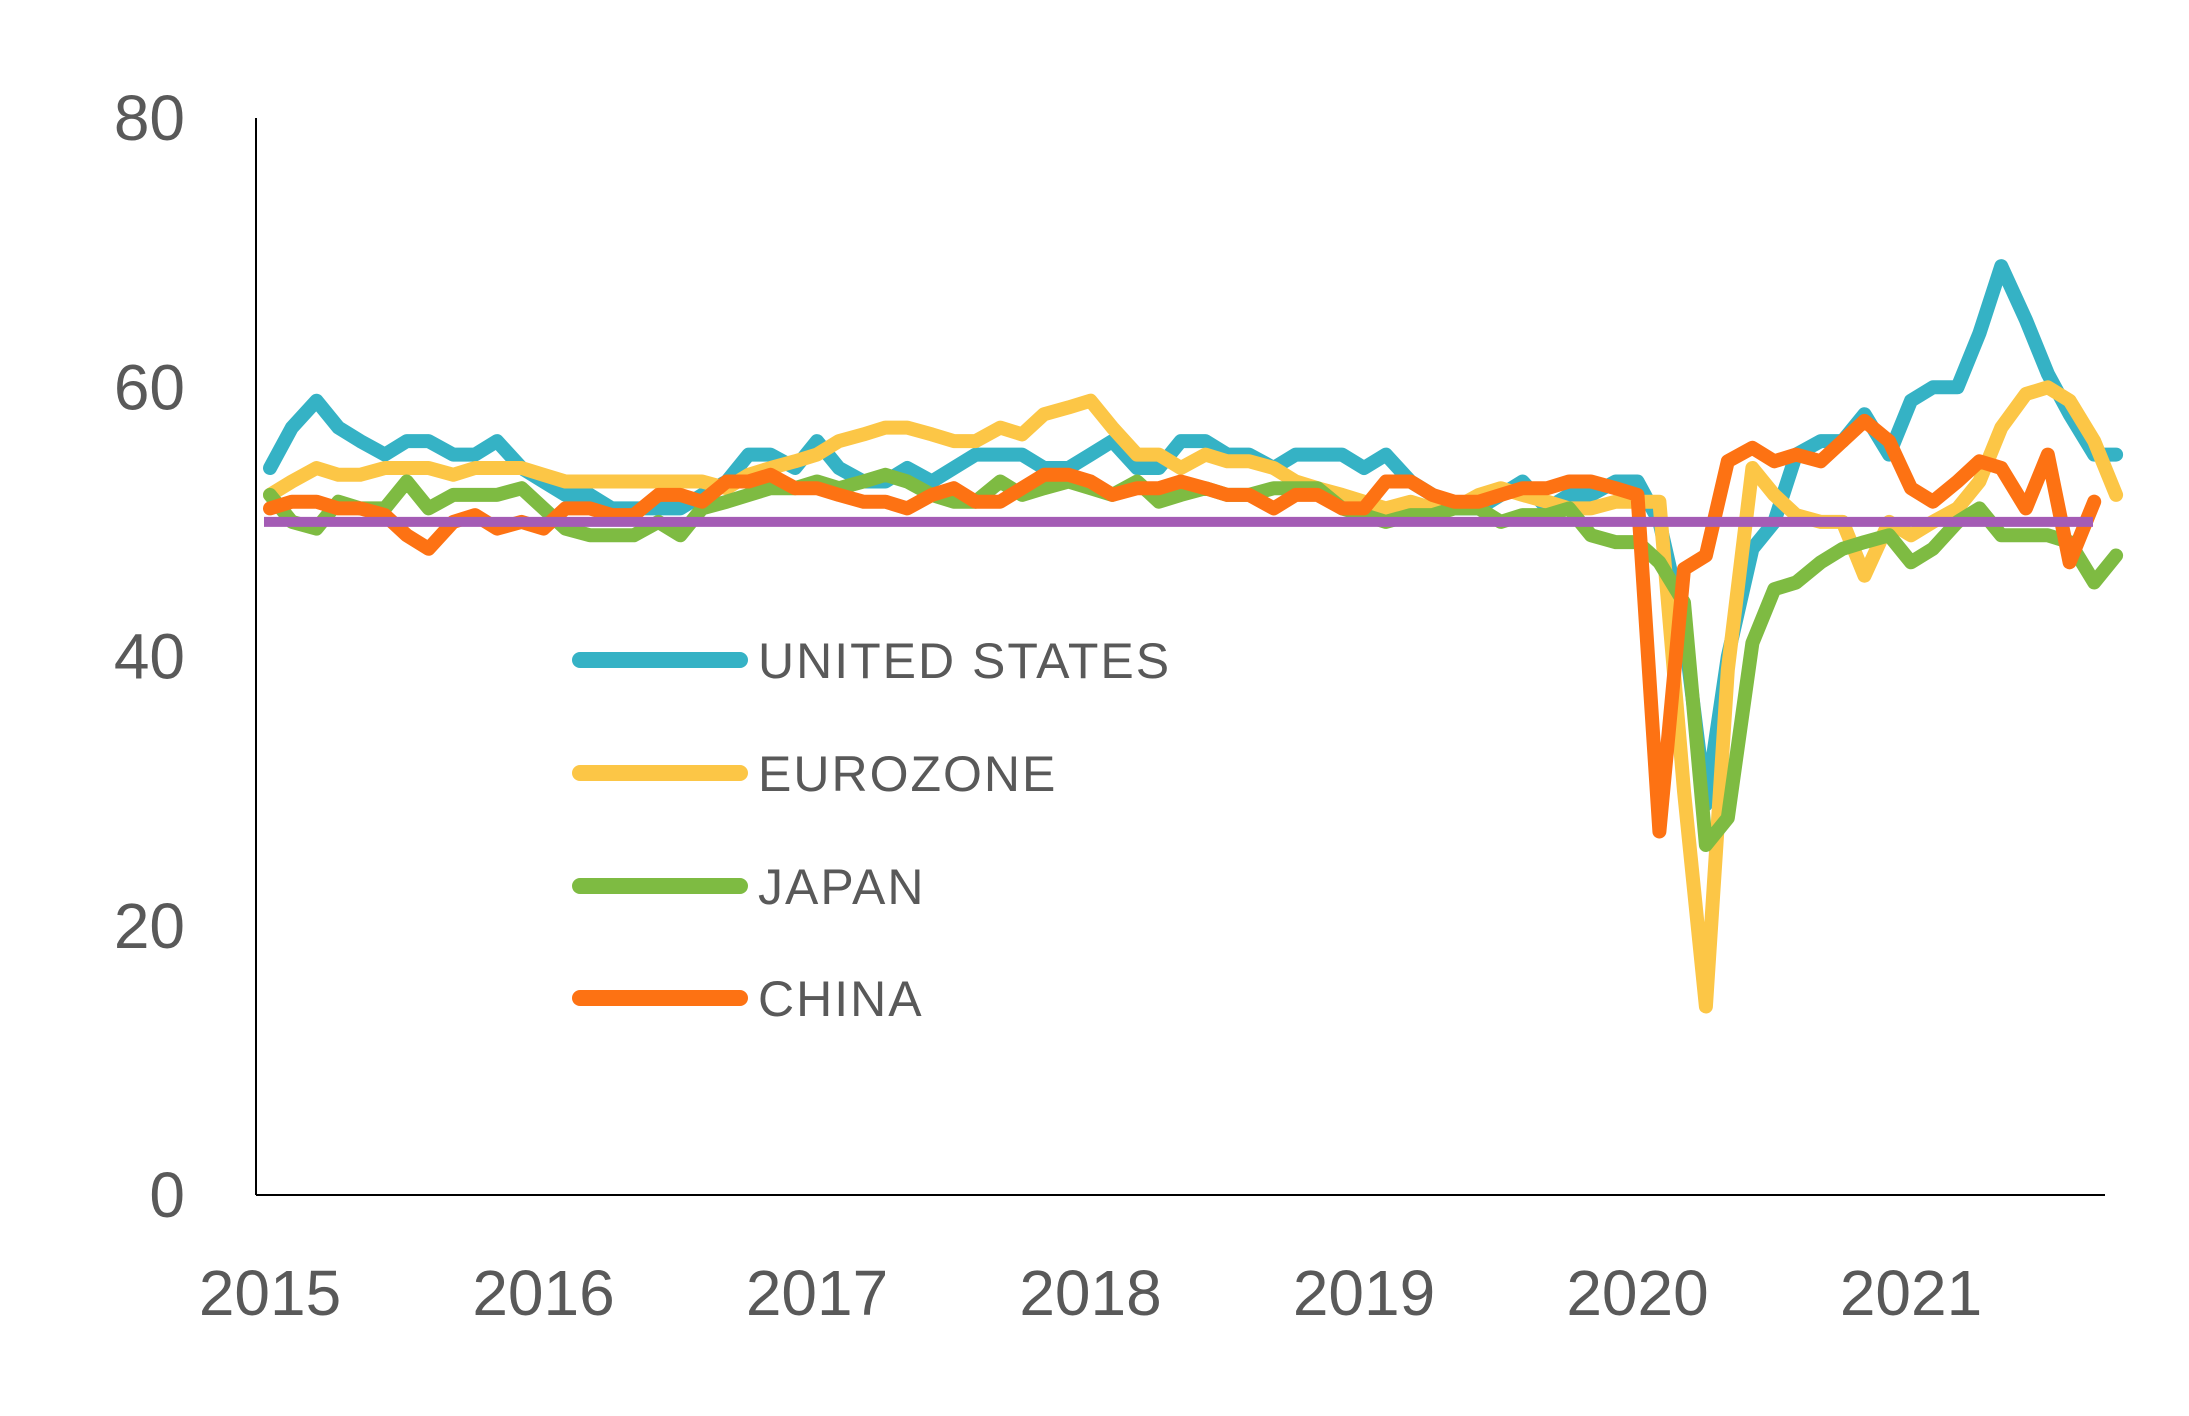 This screenshot has width=2189, height=1416. Describe the element at coordinates (167, 1195) in the screenshot. I see `y-tick-label: 0` at that location.